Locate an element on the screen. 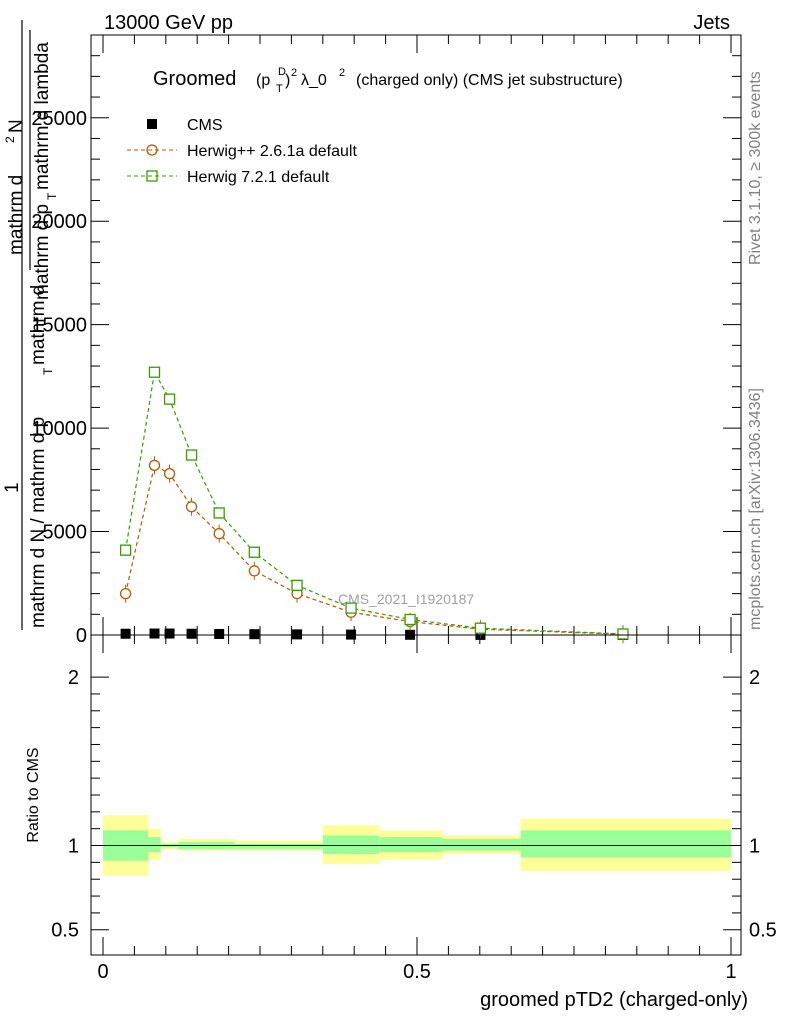 The width and height of the screenshot is (786, 1024). ylabel-numerator-sup: 2 is located at coordinates (10, 139).